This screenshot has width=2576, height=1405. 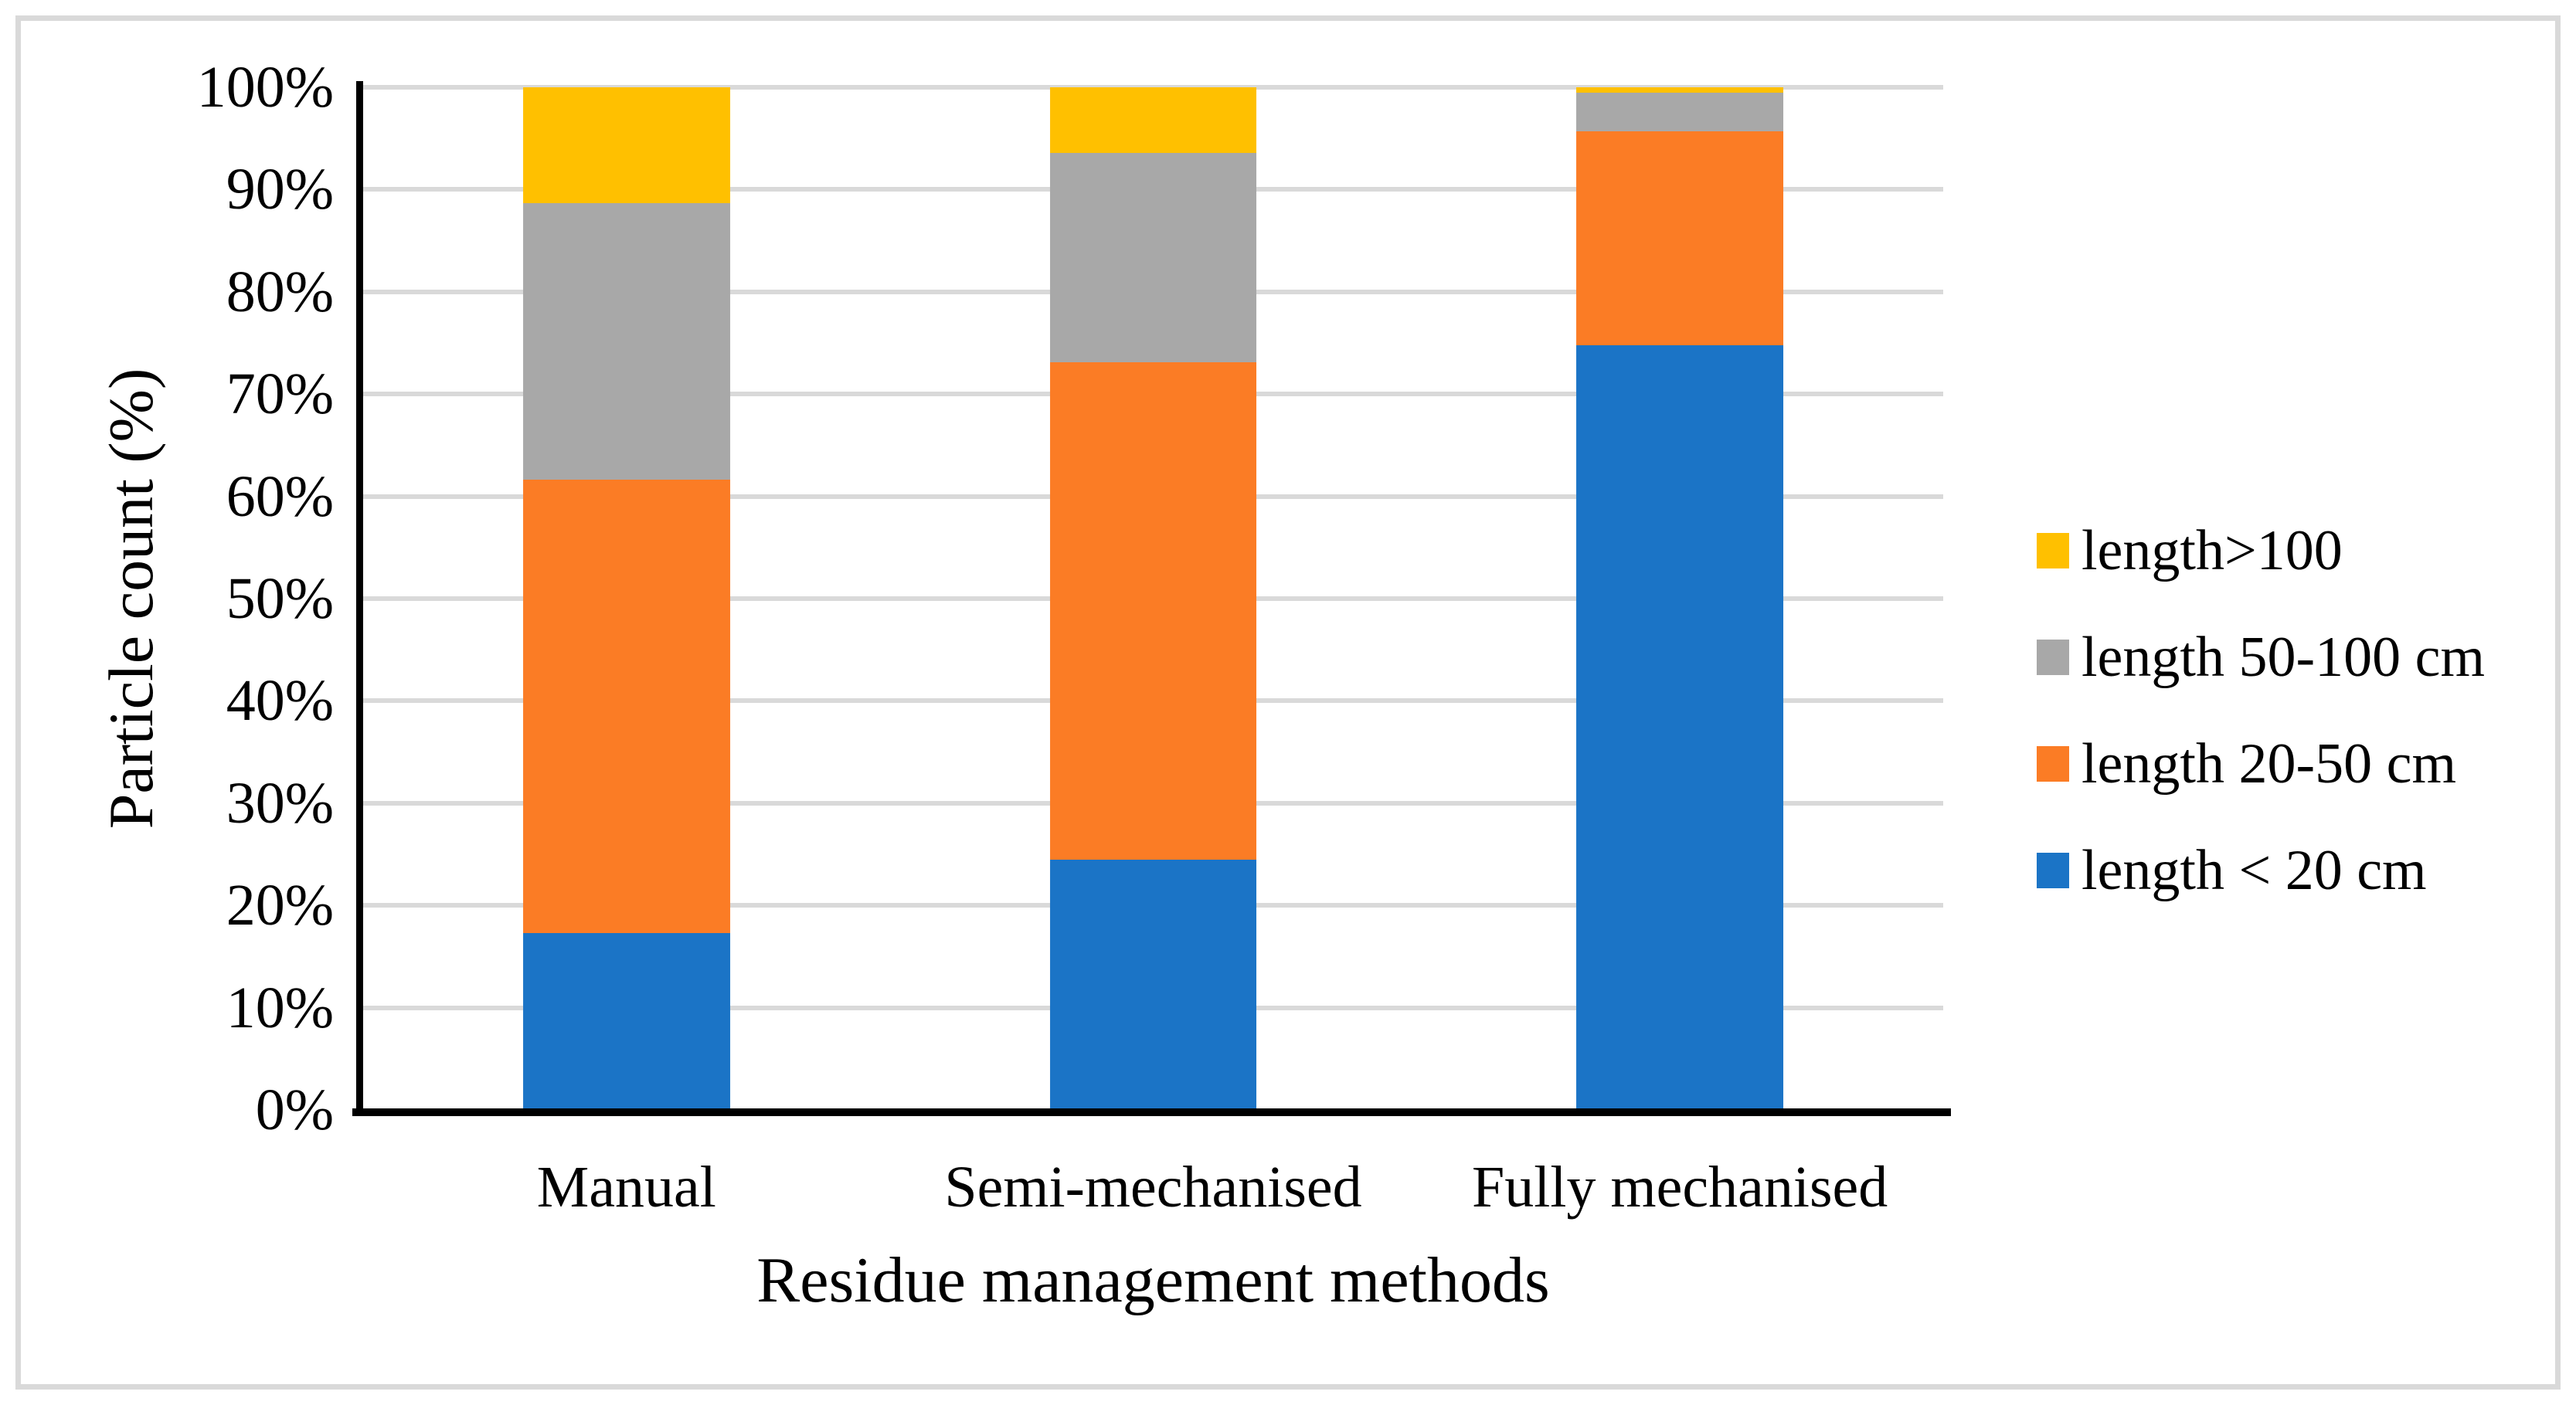 I want to click on y-tick-label-100%: 100%, so click(x=265, y=87).